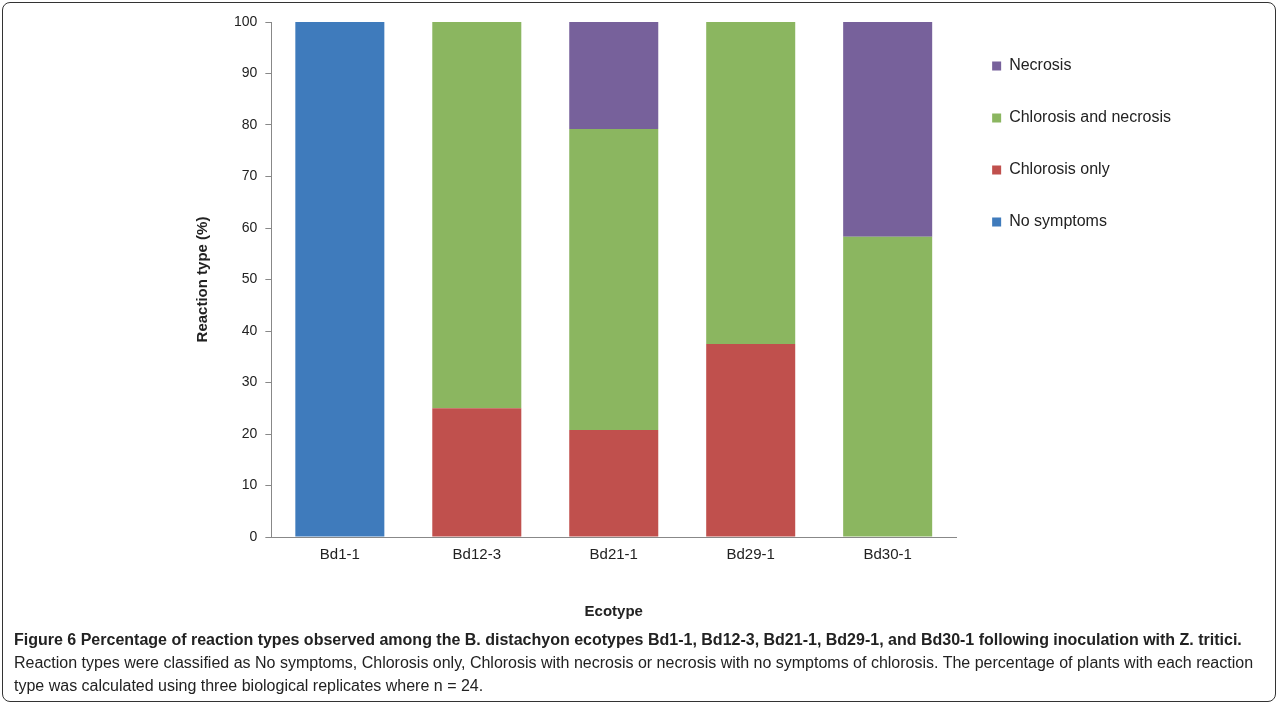  What do you see at coordinates (249, 432) in the screenshot?
I see `y-tick-label: 20` at bounding box center [249, 432].